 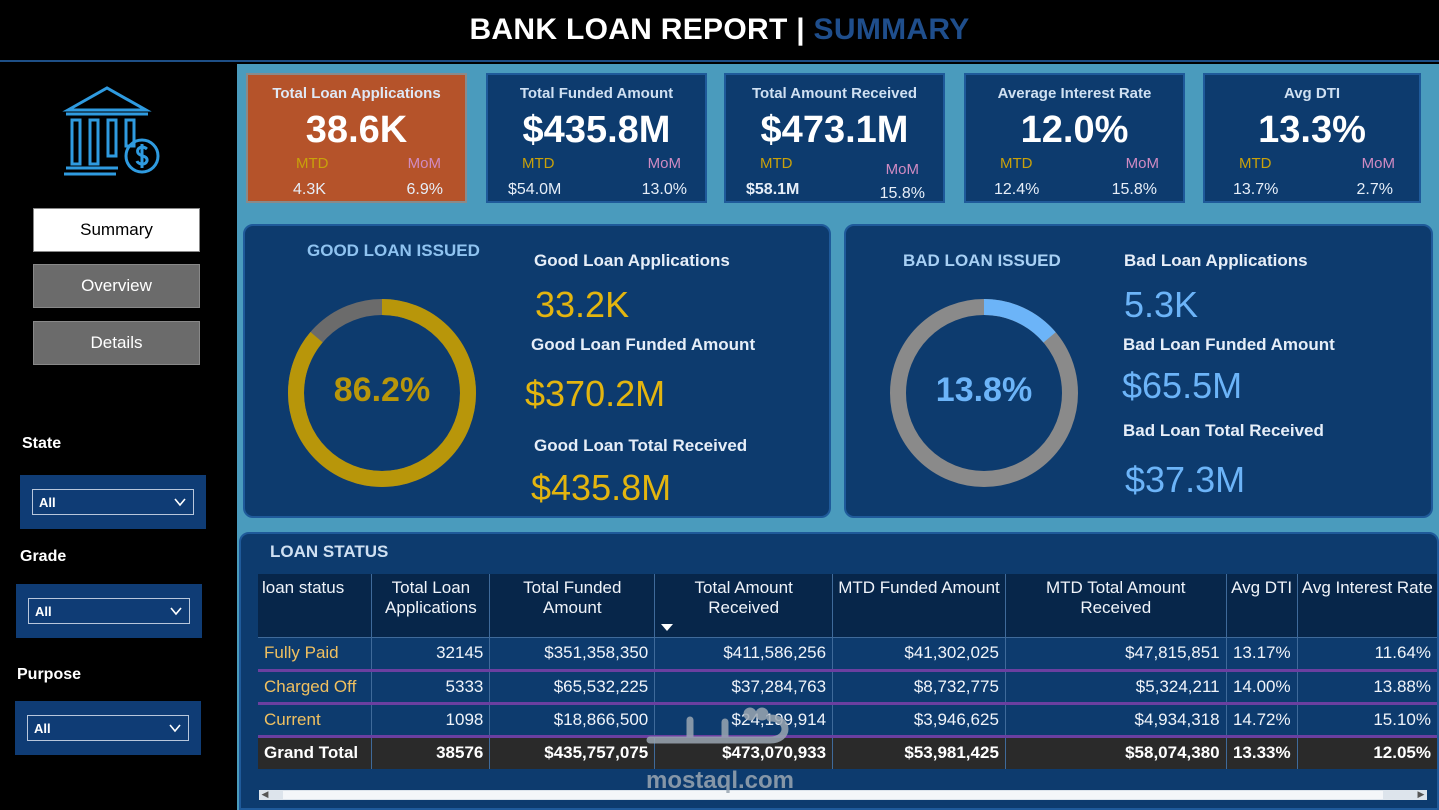 I want to click on horizontal-scrollbar: ◀ ▶, so click(x=843, y=795).